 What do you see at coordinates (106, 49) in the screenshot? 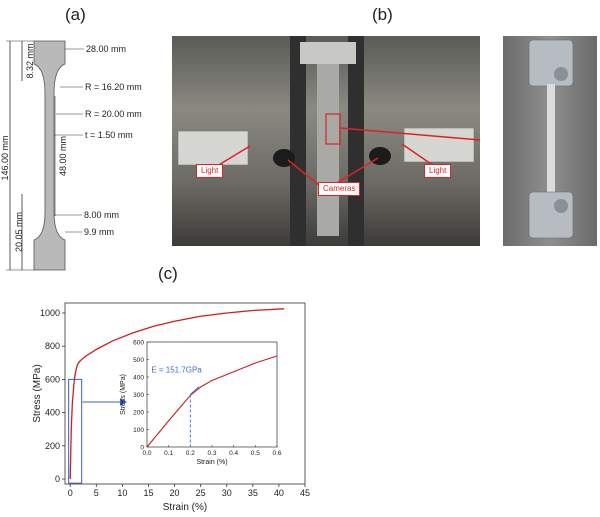
I see `dim-width-top: 28.00 mm` at bounding box center [106, 49].